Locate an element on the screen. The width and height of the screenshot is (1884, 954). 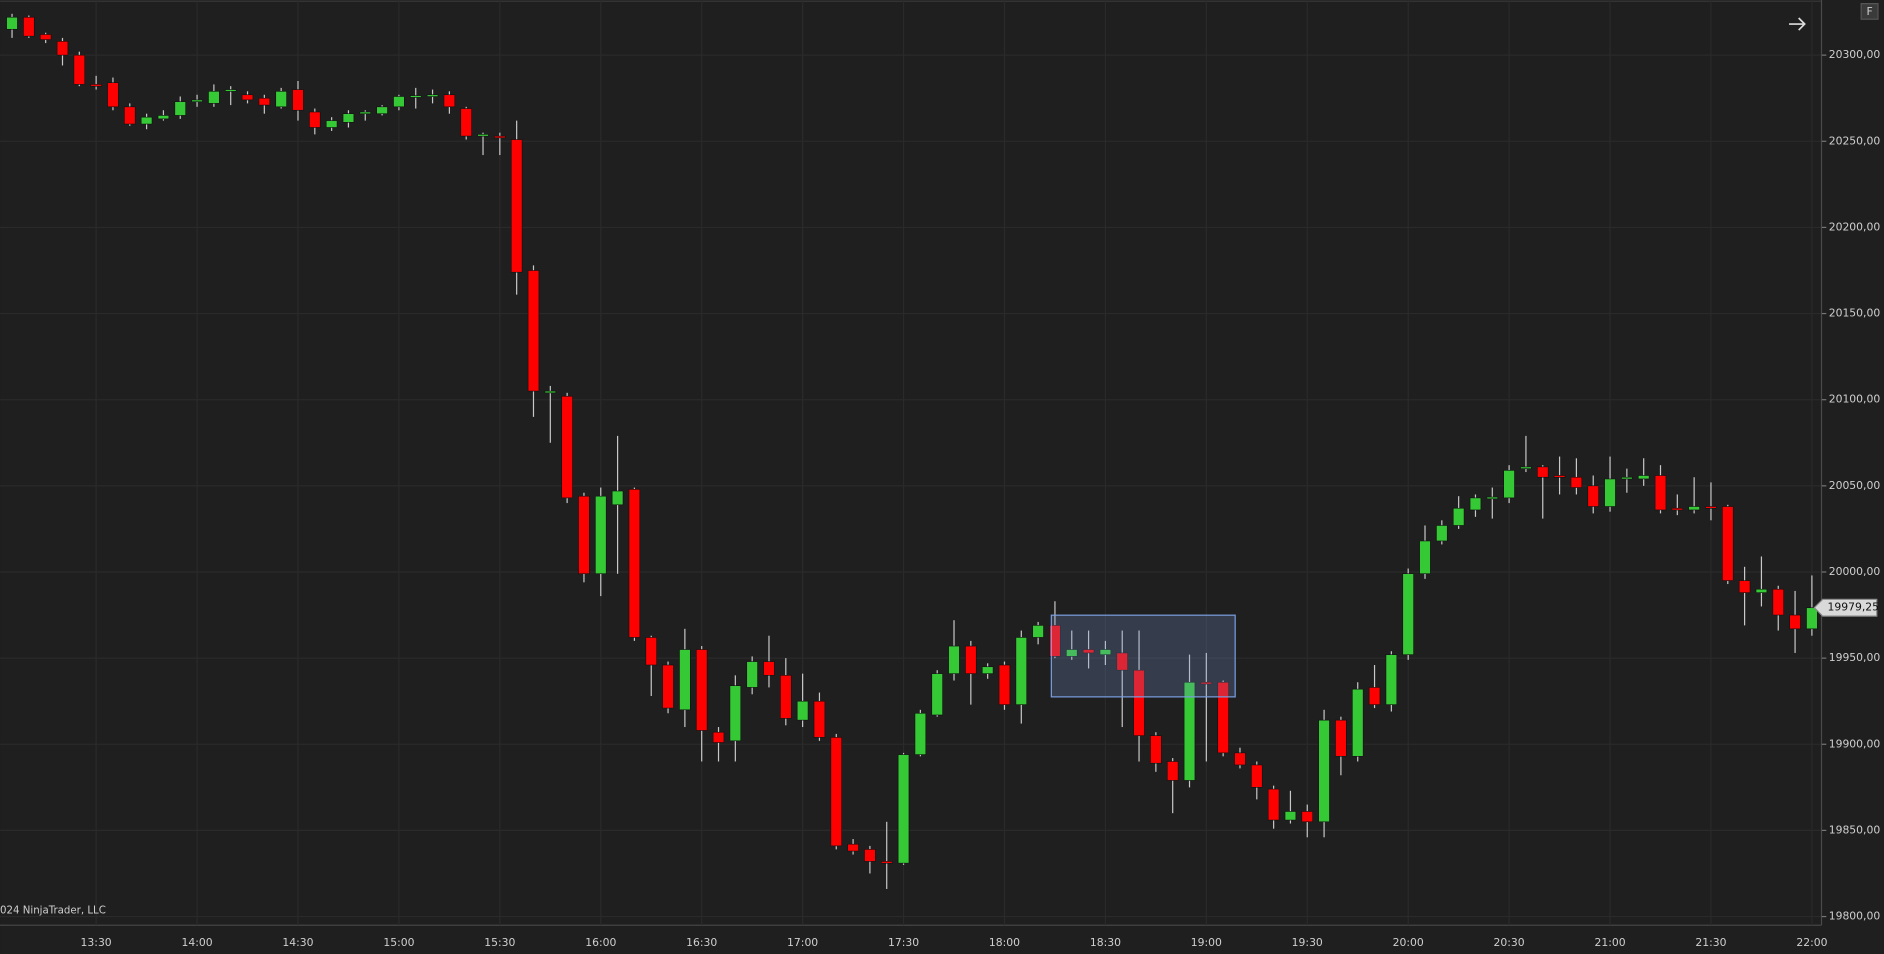
y-tick-label: 19950,00 is located at coordinates (1855, 657).